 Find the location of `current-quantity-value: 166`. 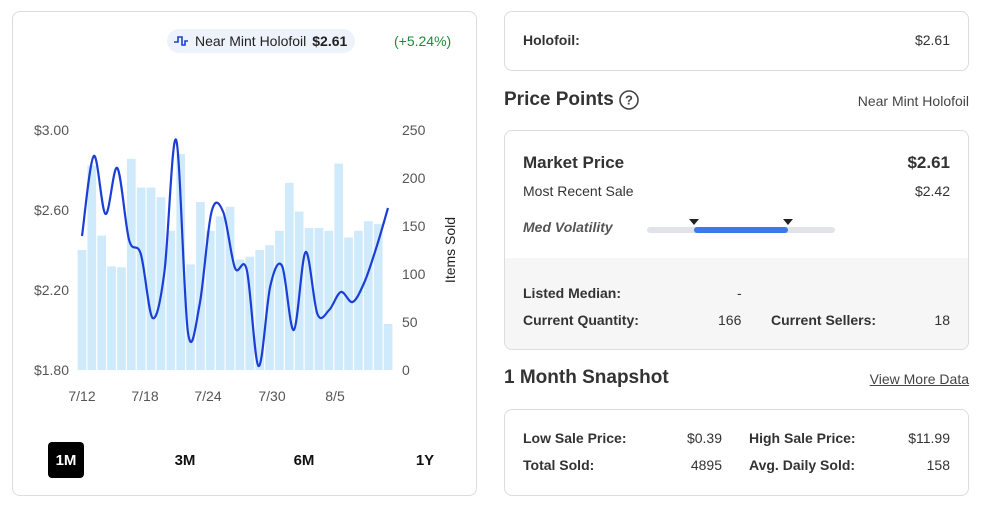

current-quantity-value: 166 is located at coordinates (730, 320).